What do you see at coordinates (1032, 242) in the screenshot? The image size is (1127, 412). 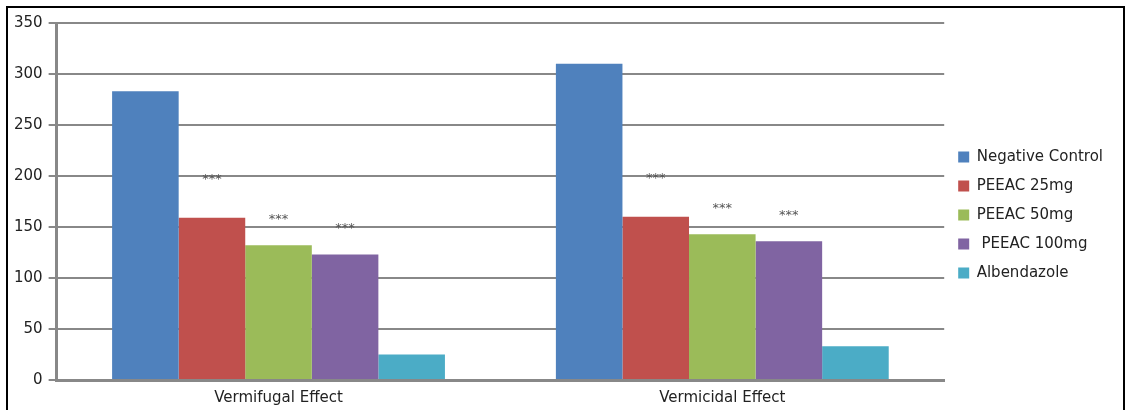 I see `legend-label: PEEAC 100mg` at bounding box center [1032, 242].